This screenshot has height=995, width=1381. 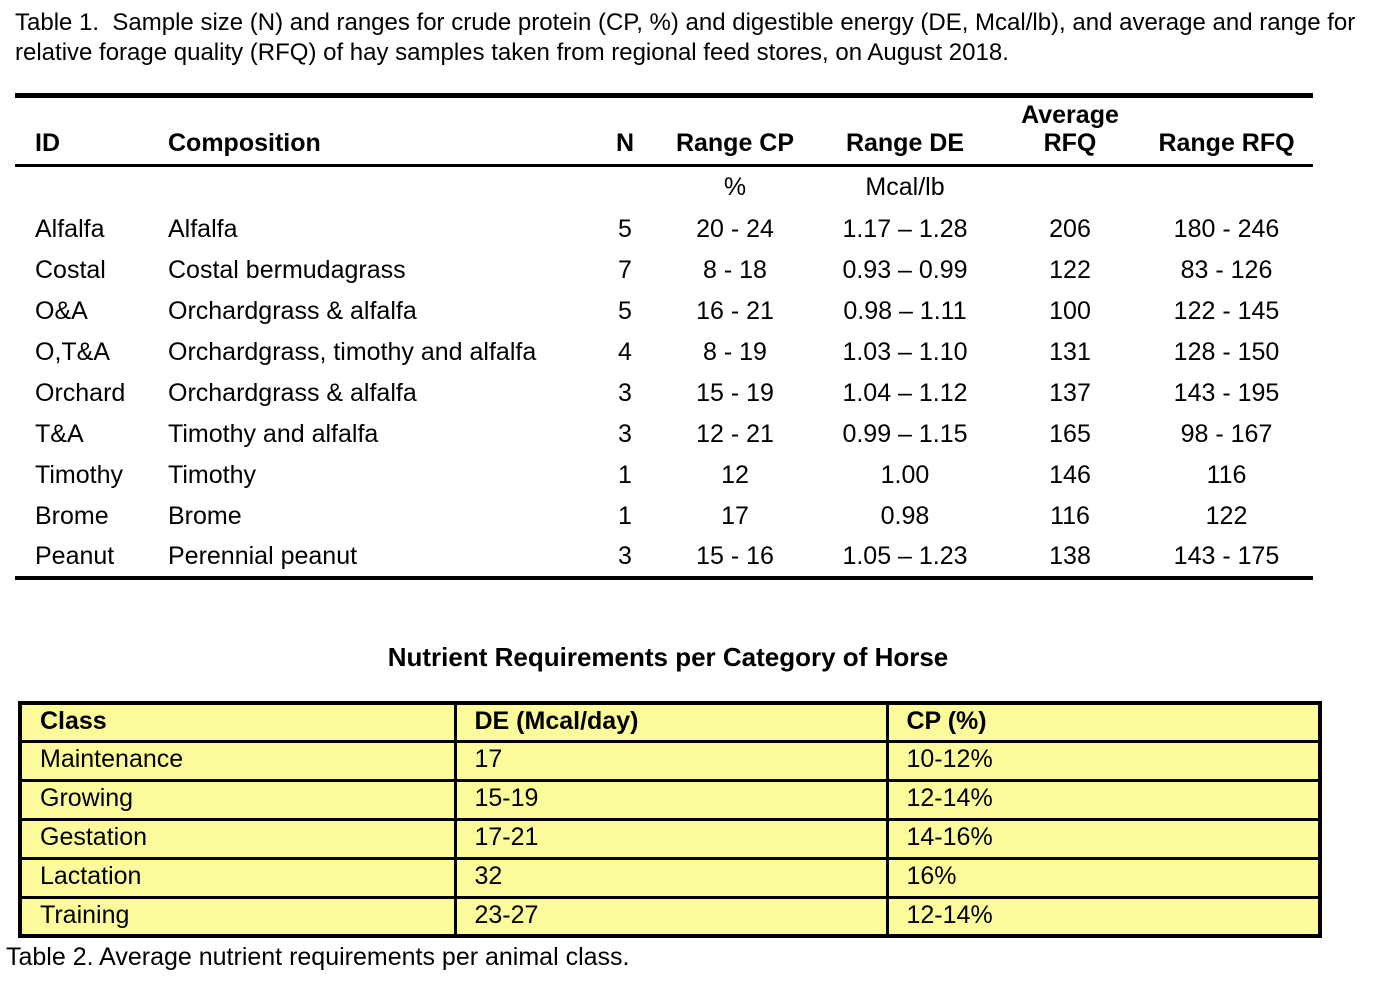 I want to click on cell-n: 1, so click(x=625, y=515).